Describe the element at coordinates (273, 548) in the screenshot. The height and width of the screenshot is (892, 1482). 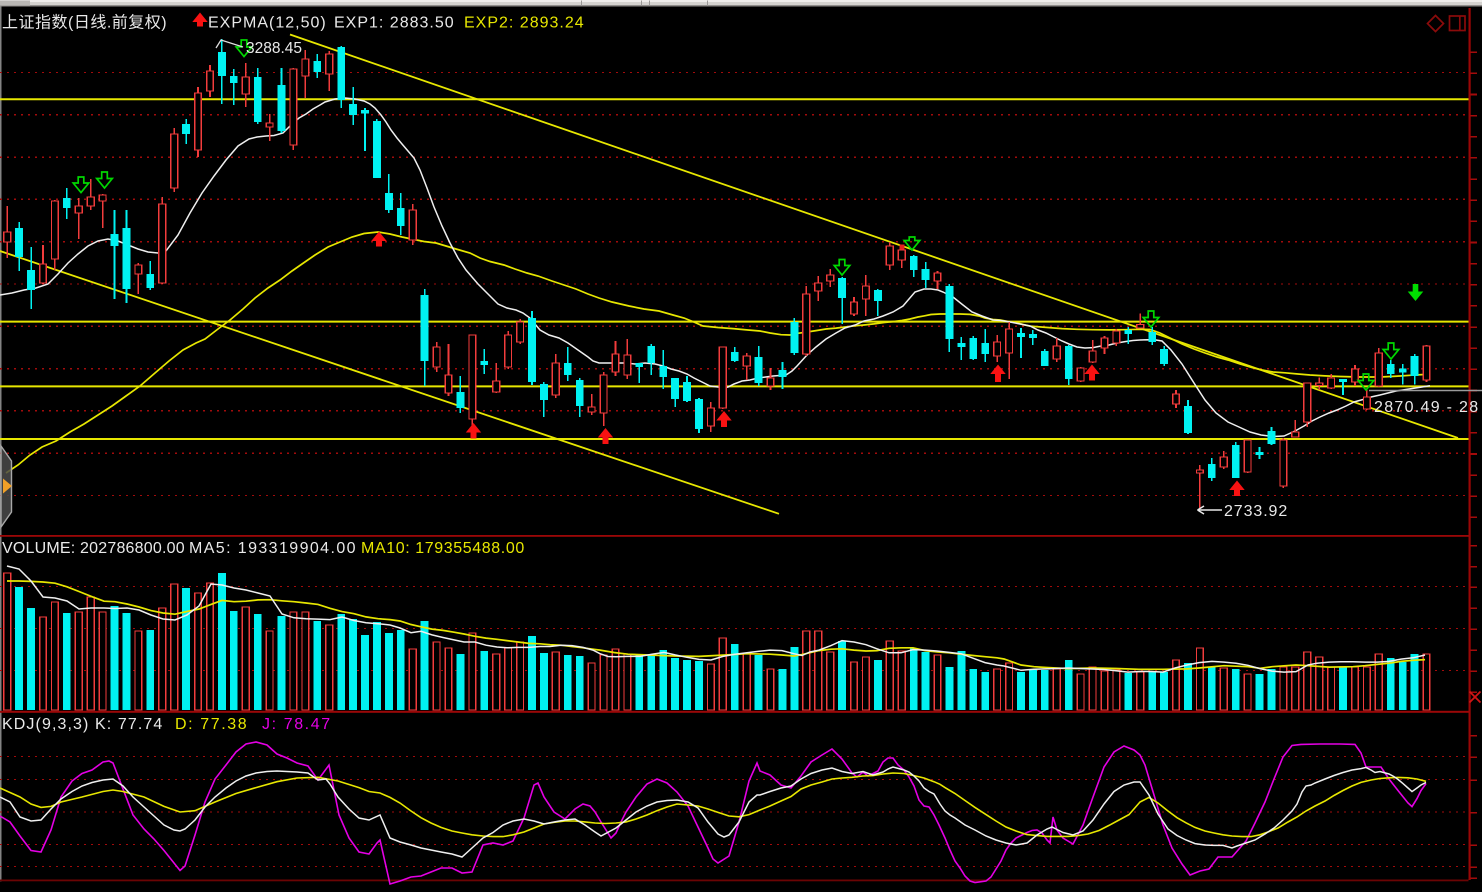
I see `svg-text: MA5: 193319904.00` at that location.